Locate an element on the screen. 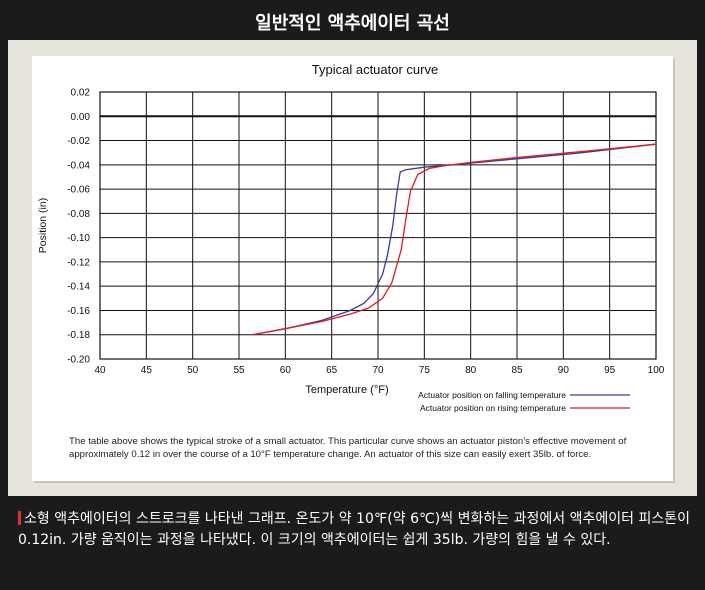  x-tick-label: 95 is located at coordinates (610, 370).